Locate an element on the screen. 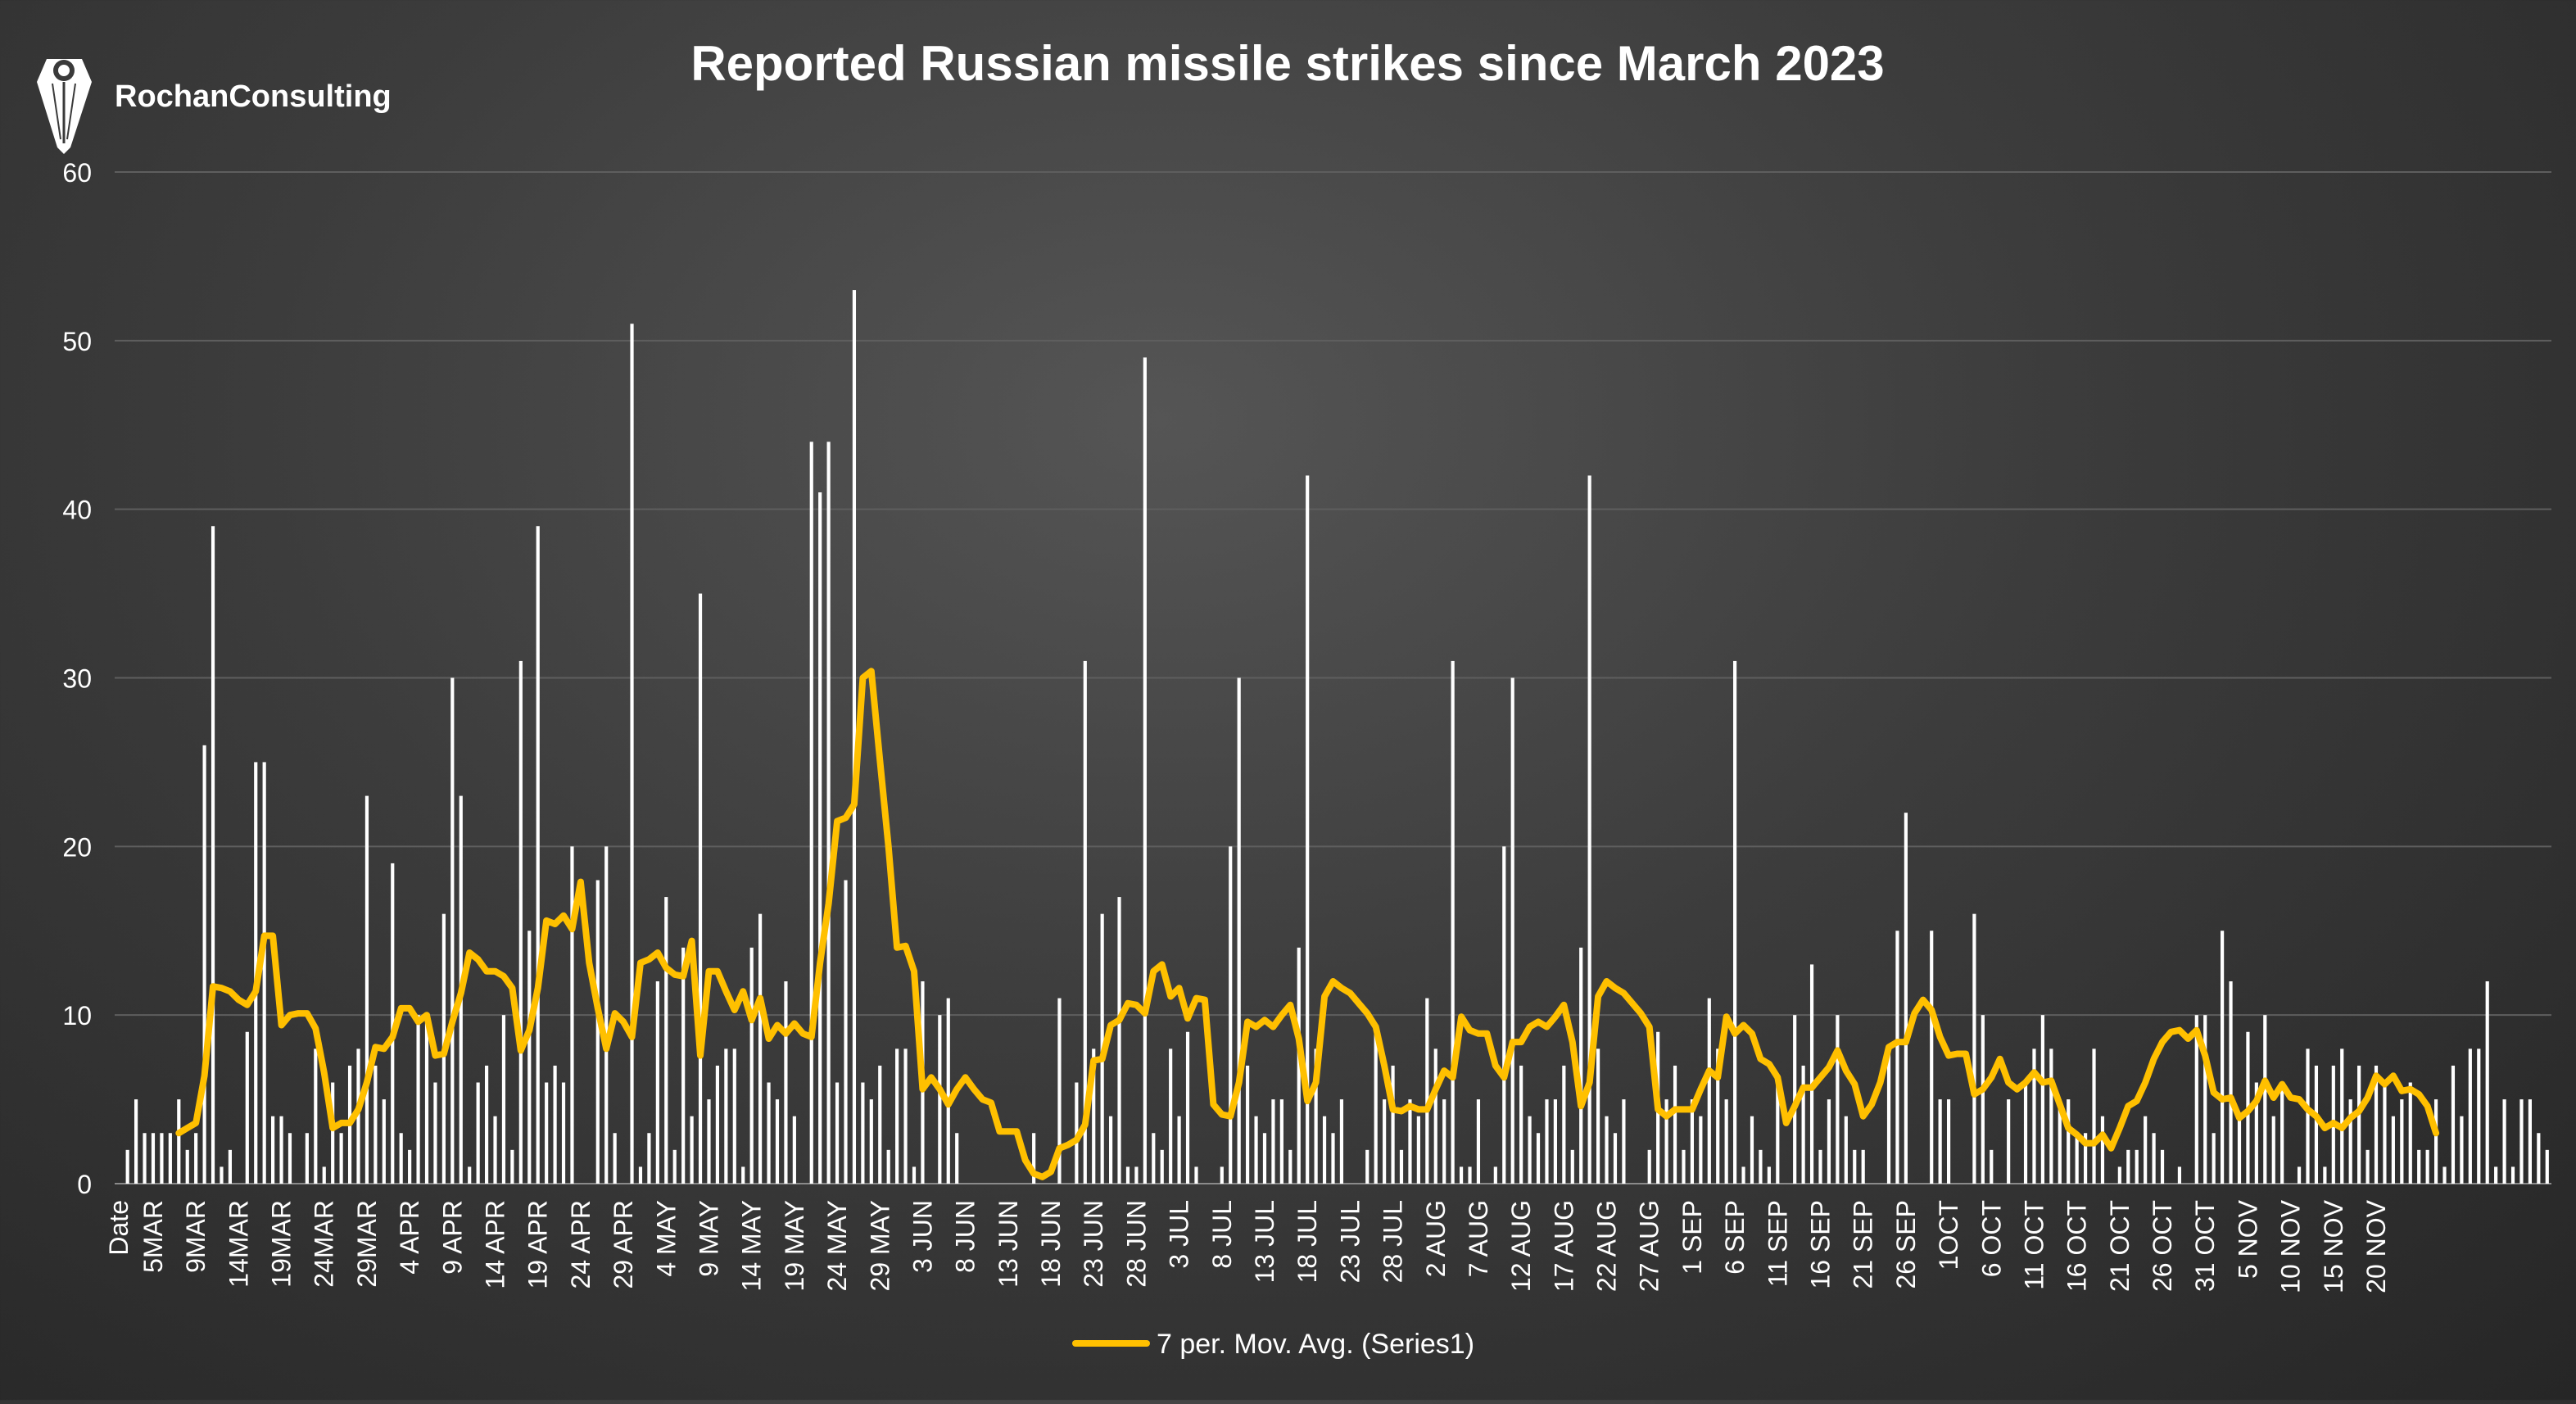 The height and width of the screenshot is (1404, 2576). x-tick-label: 13 JUN is located at coordinates (1008, 1244).